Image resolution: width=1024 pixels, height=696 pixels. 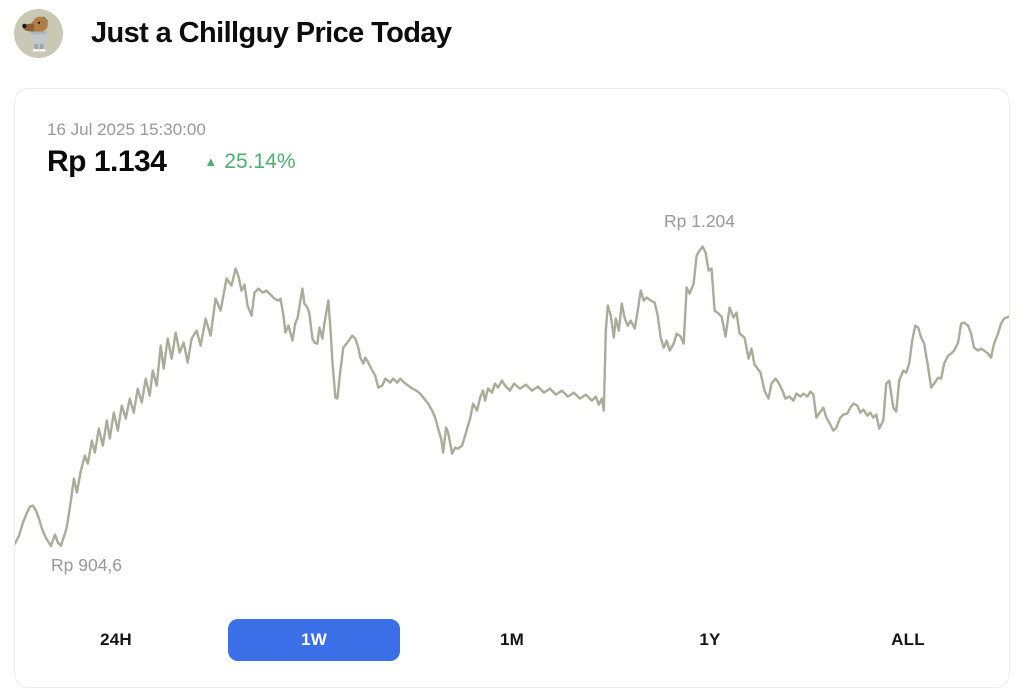 I want to click on range-selector: 24H 1W 1M 1Y ALL, so click(x=512, y=640).